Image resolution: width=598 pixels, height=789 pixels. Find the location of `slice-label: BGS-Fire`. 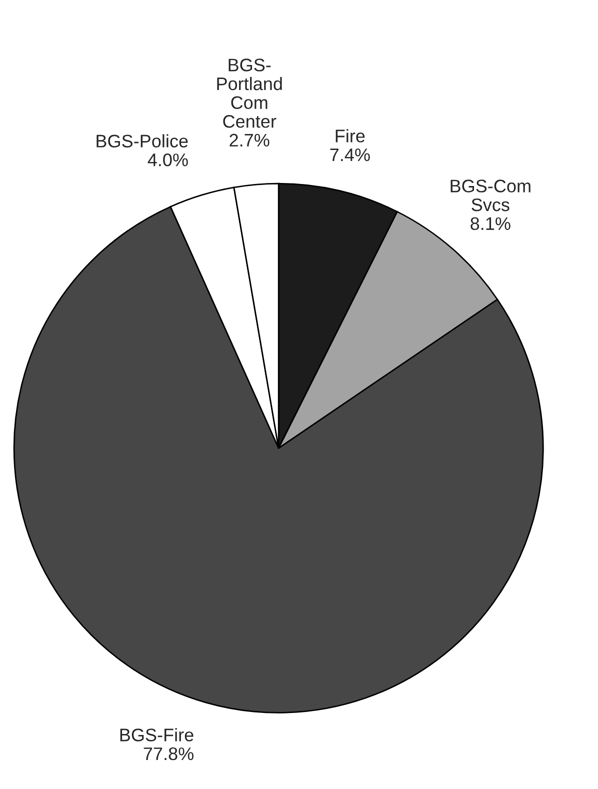

slice-label: BGS-Fire is located at coordinates (157, 735).